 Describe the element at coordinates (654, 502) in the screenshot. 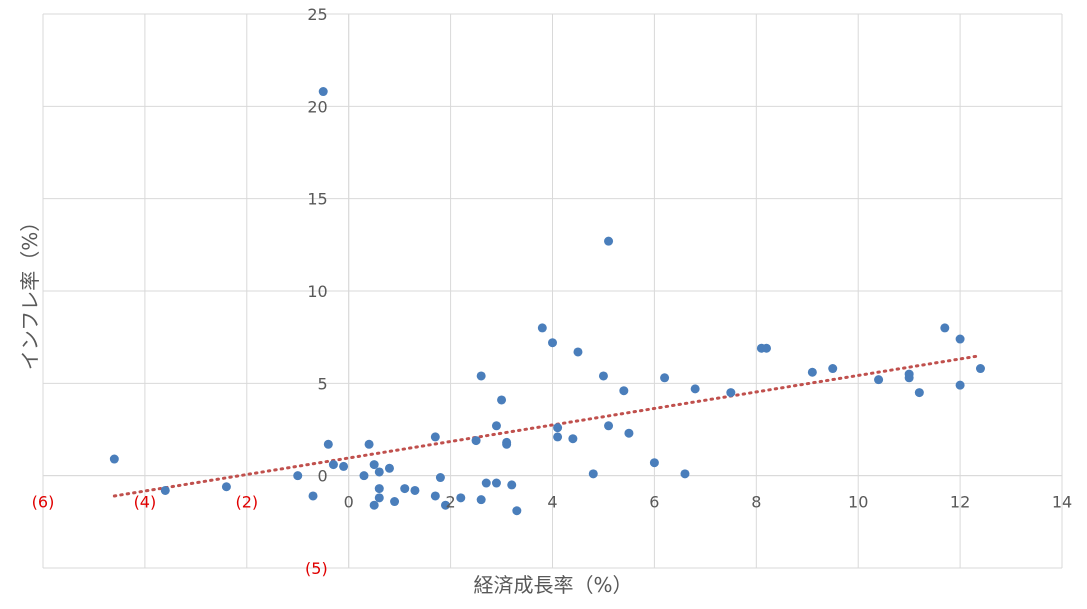

I see `x-tick-label: 6` at that location.